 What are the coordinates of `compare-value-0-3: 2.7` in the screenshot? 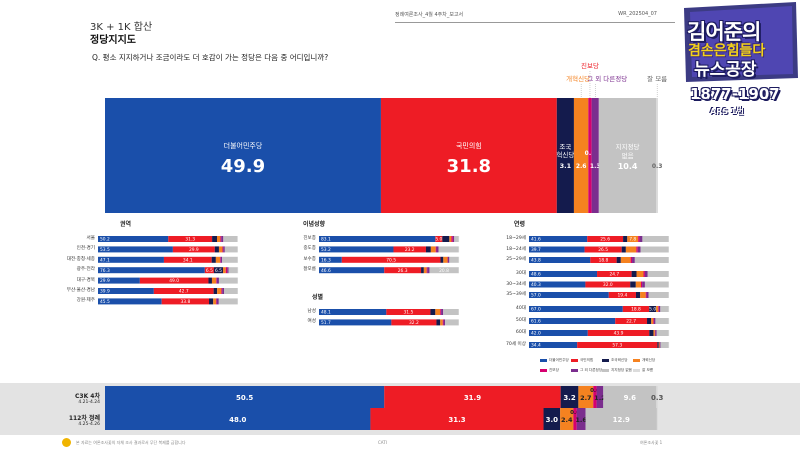 It's located at (586, 398).